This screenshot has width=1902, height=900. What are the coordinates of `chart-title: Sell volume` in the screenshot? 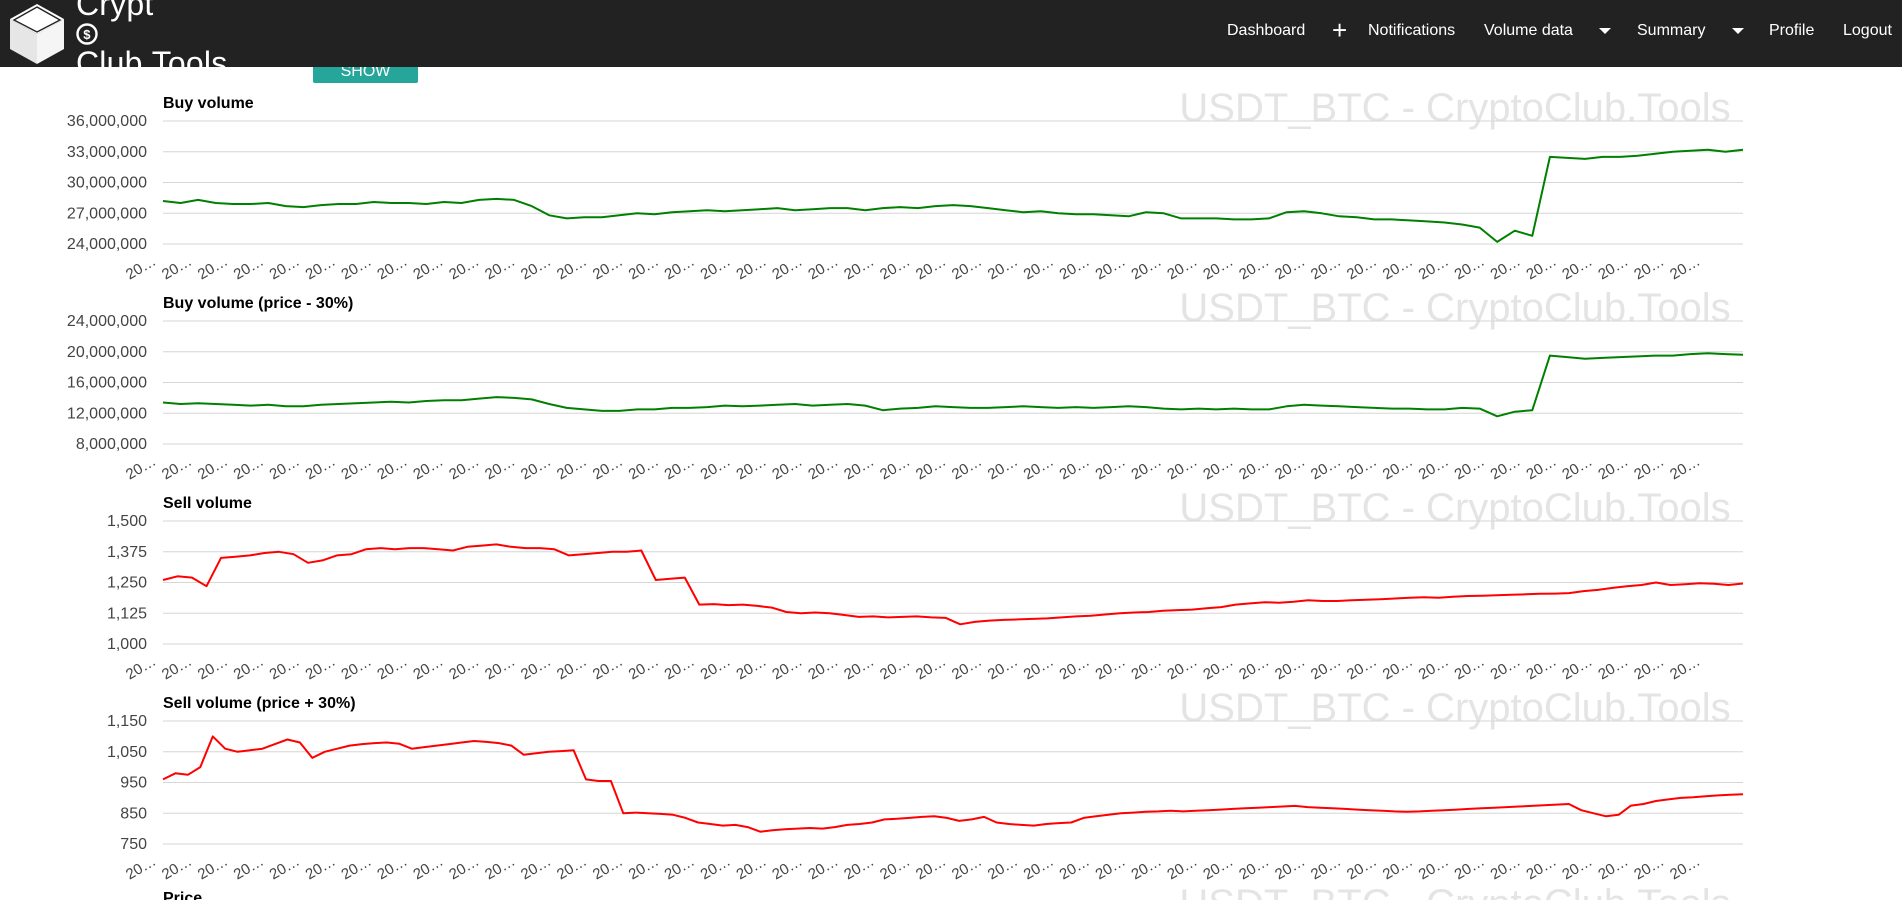 It's located at (207, 503).